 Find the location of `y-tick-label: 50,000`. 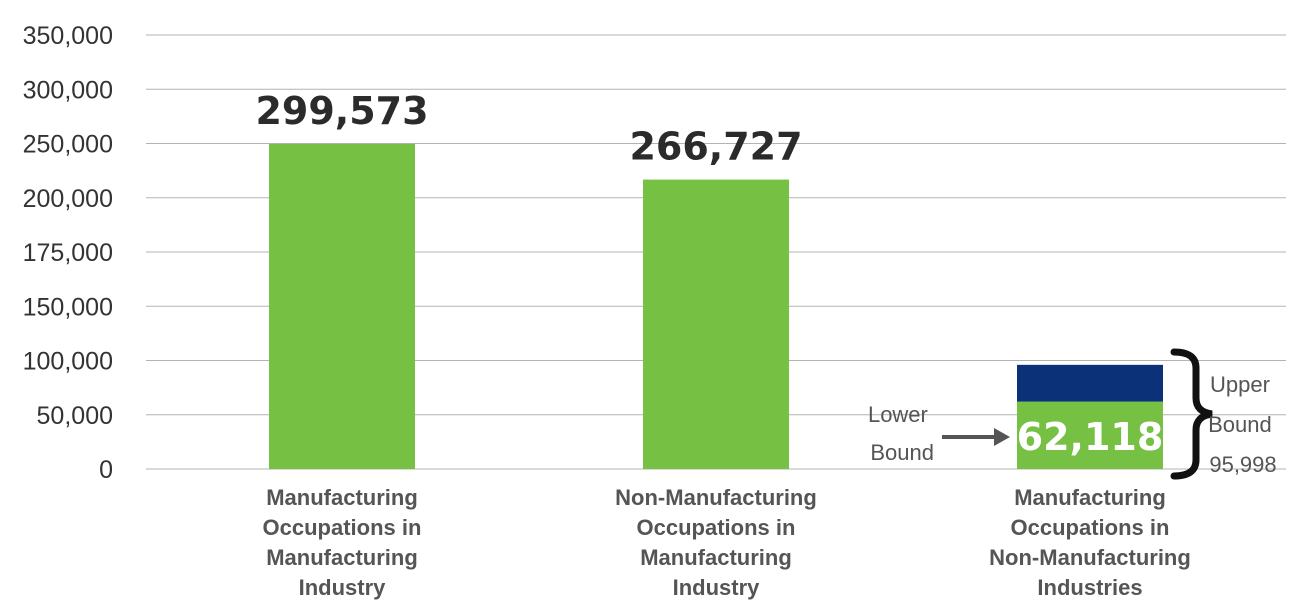

y-tick-label: 50,000 is located at coordinates (75, 416).